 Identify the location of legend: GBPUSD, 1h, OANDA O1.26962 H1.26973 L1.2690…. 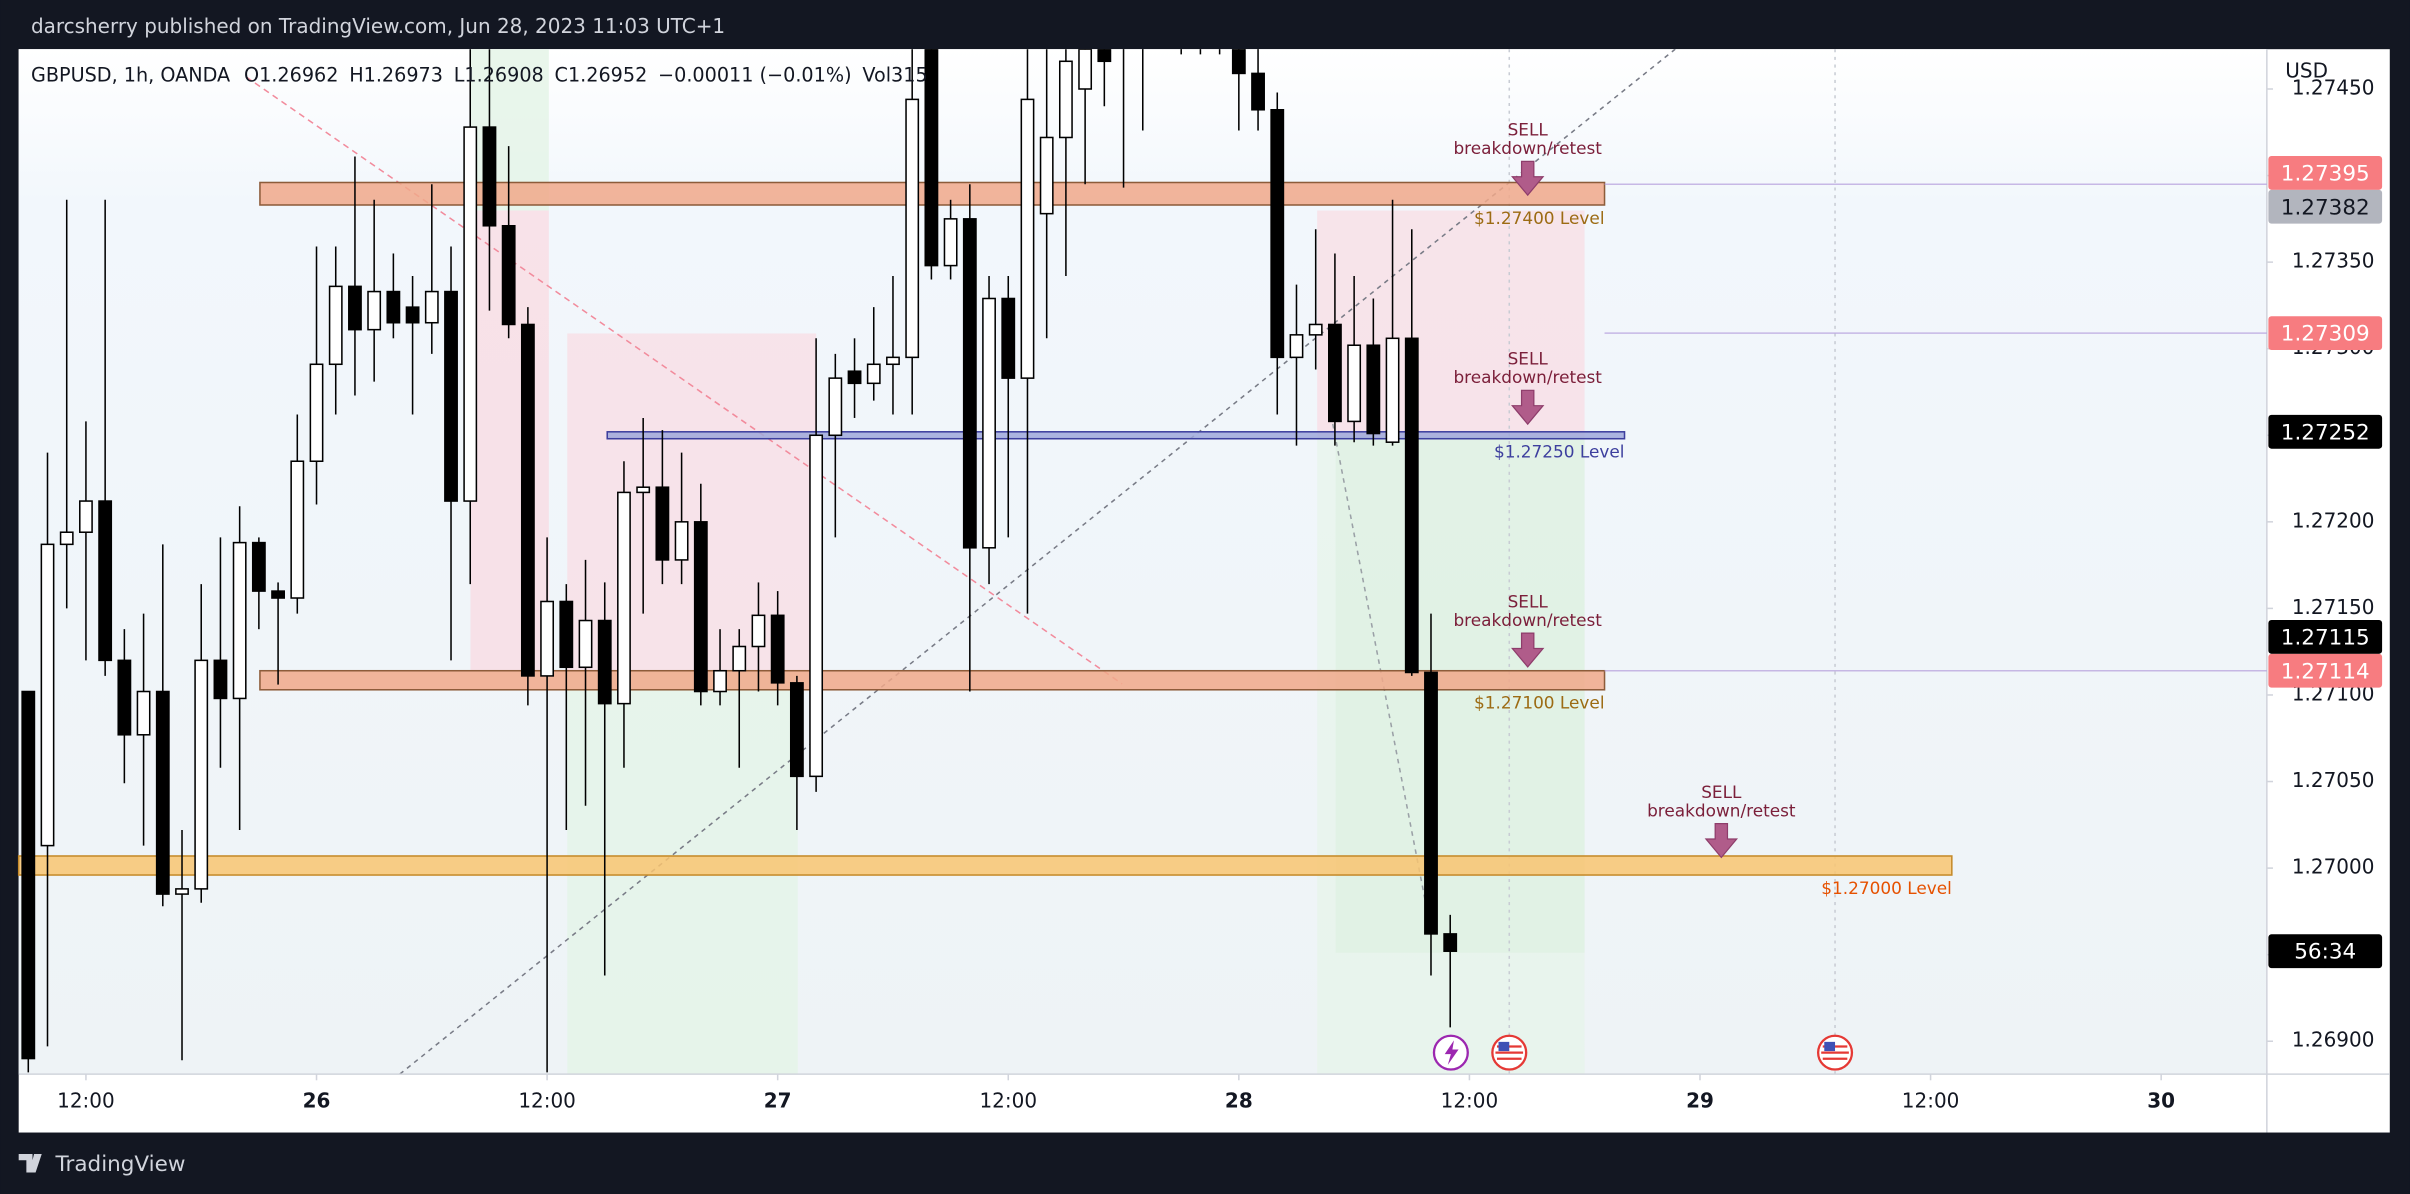
(479, 74).